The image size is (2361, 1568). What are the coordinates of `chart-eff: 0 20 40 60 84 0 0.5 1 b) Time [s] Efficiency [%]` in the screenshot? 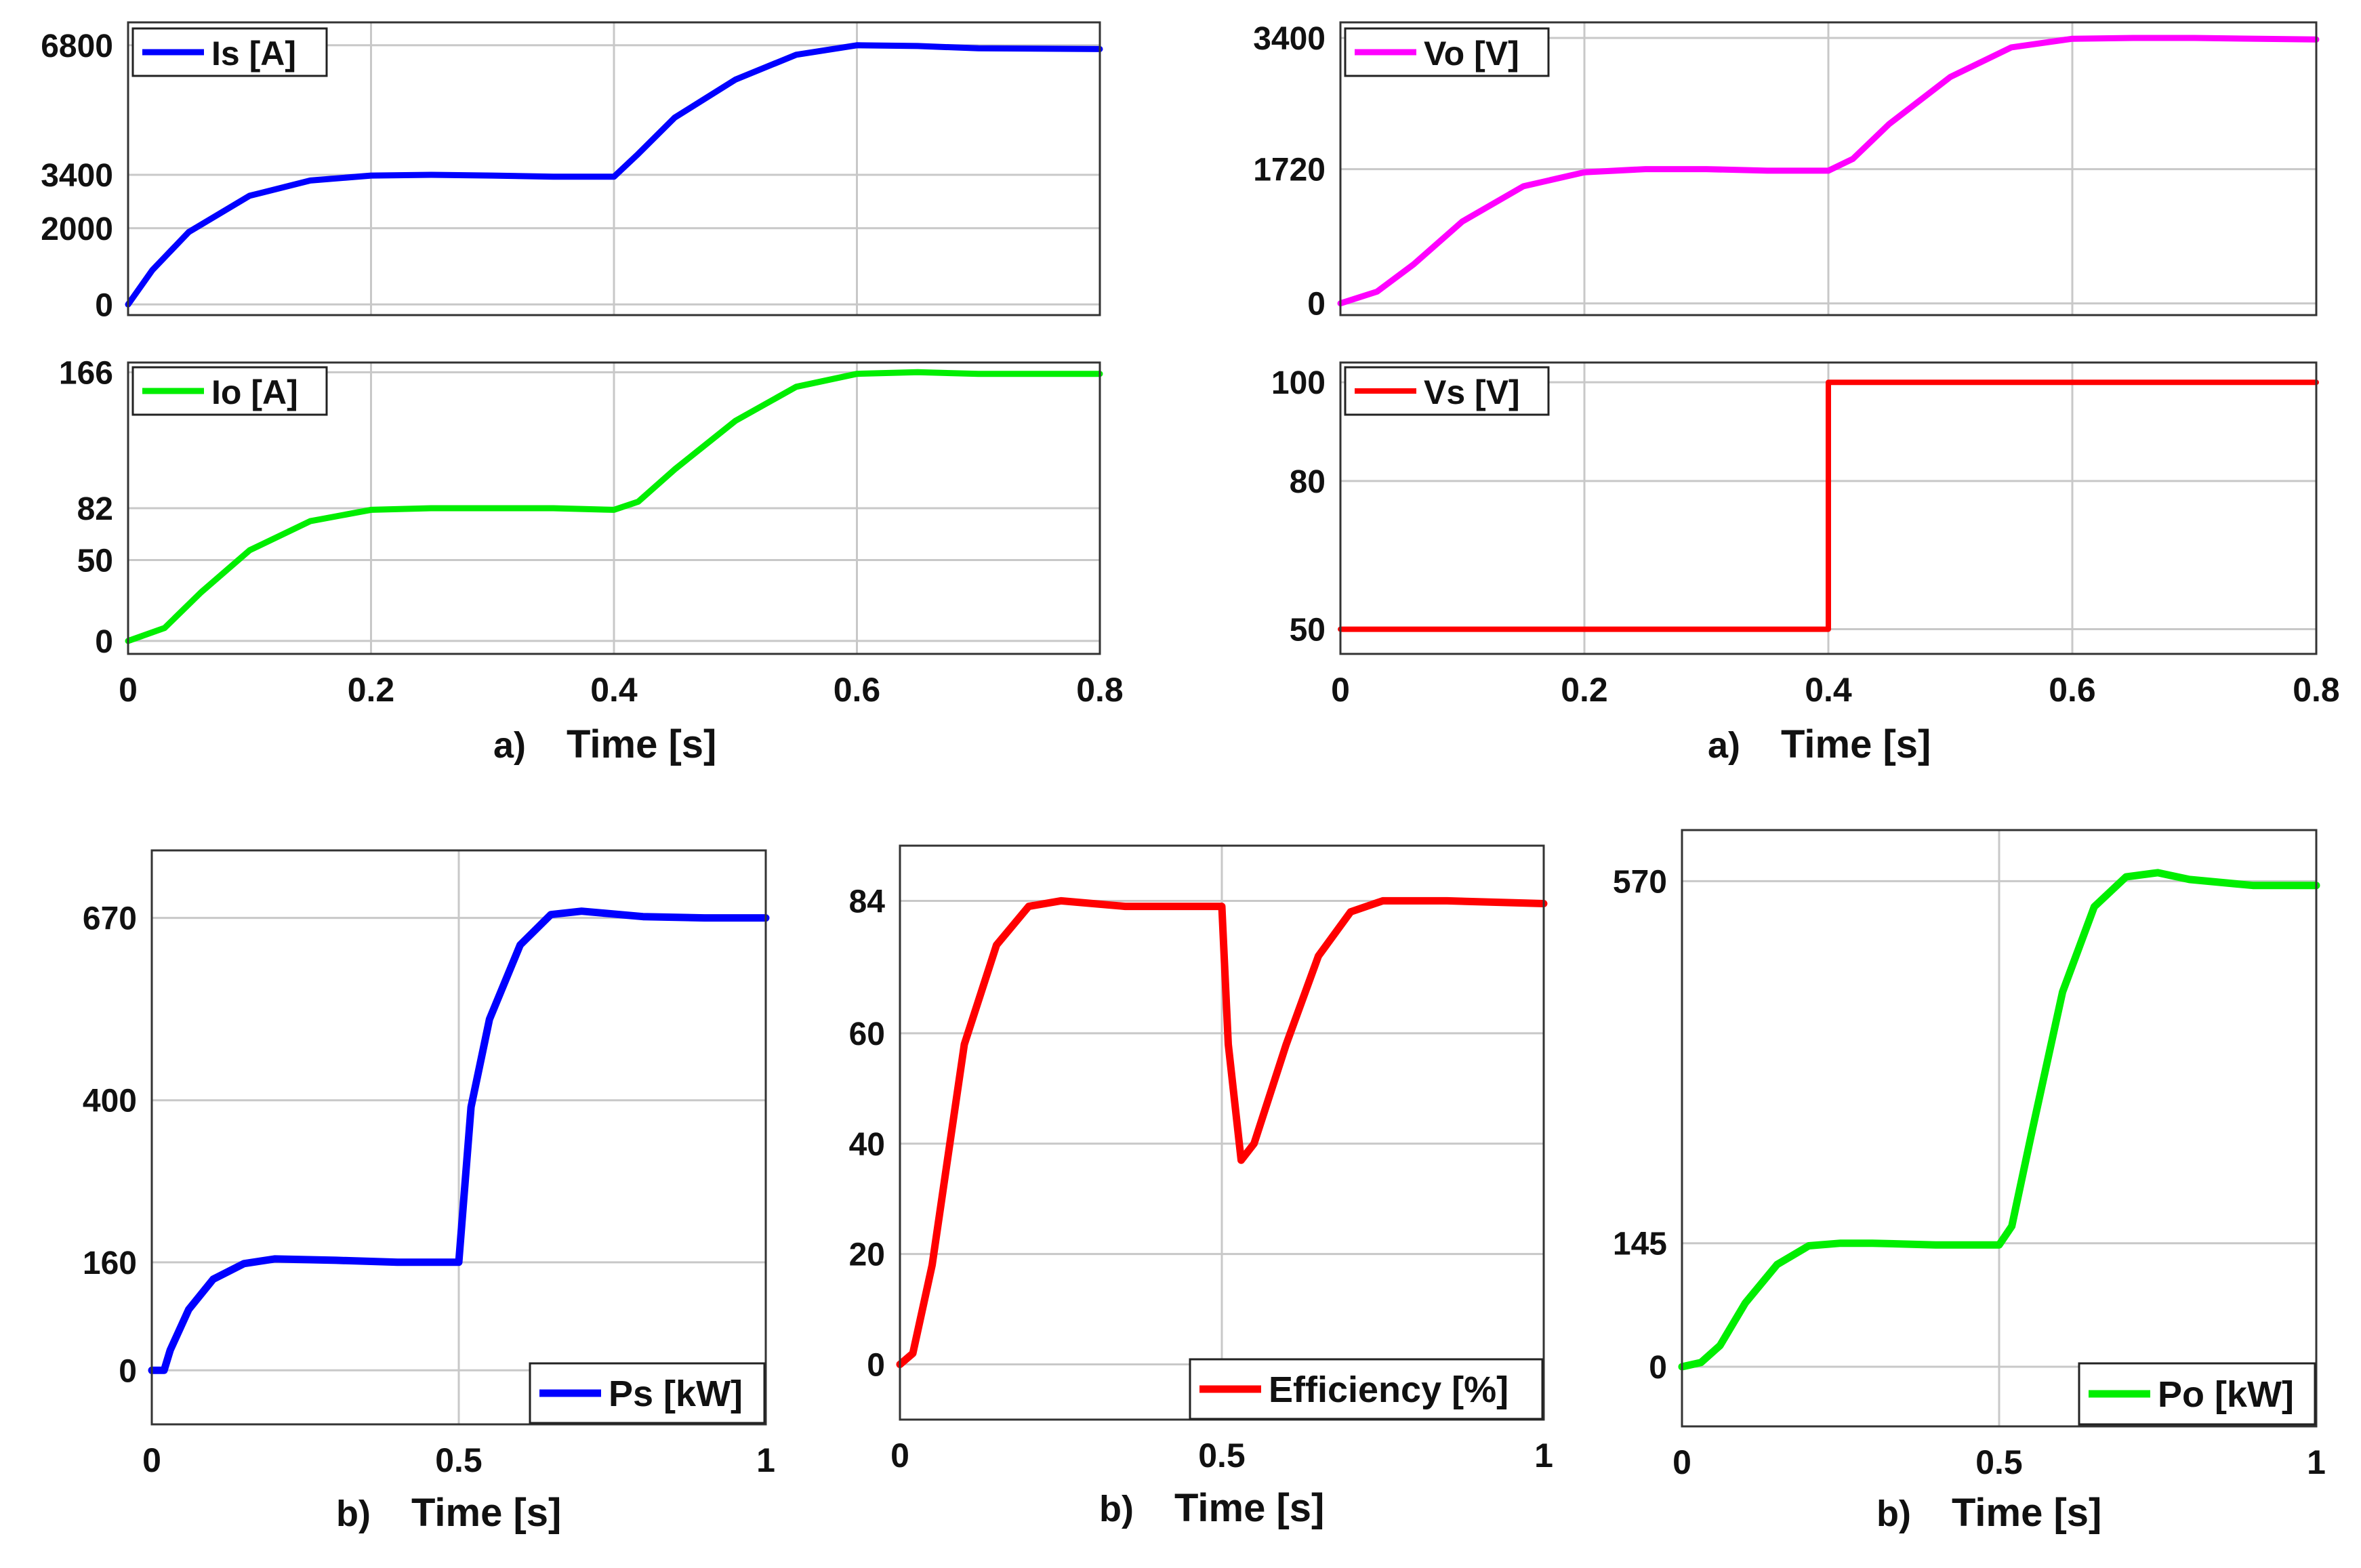 It's located at (1201, 1187).